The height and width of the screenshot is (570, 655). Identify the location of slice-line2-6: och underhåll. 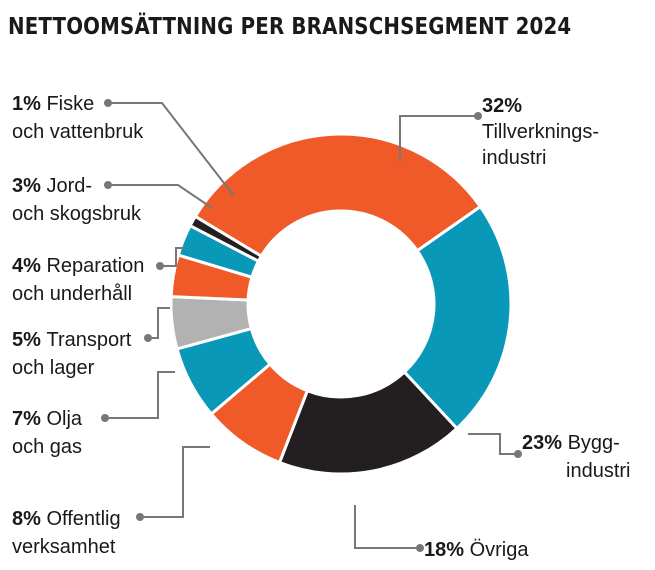
(72, 294).